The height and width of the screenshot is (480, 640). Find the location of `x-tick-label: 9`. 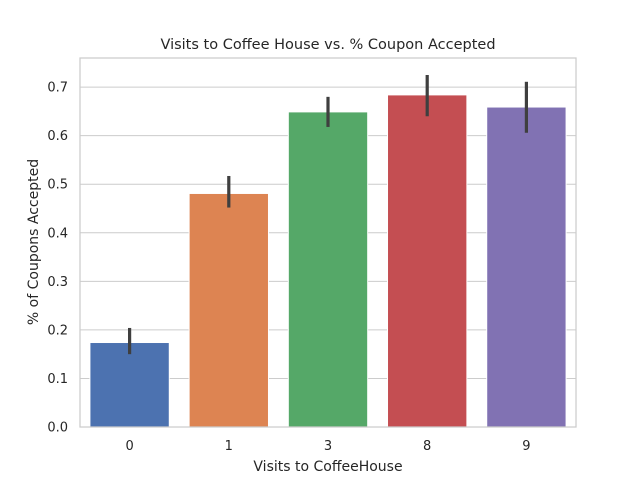

x-tick-label: 9 is located at coordinates (526, 446).